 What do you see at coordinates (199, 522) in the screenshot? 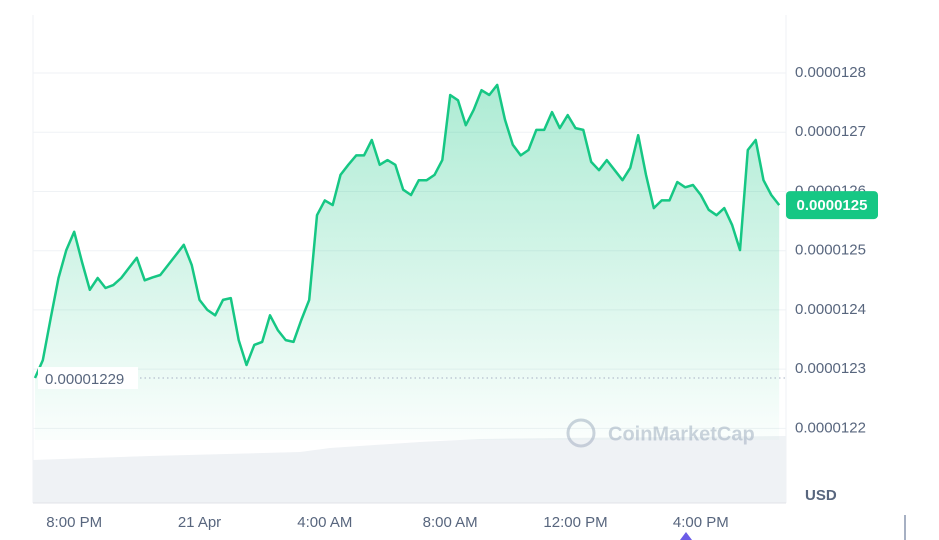
I see `x-tick-label: 21 Apr` at bounding box center [199, 522].